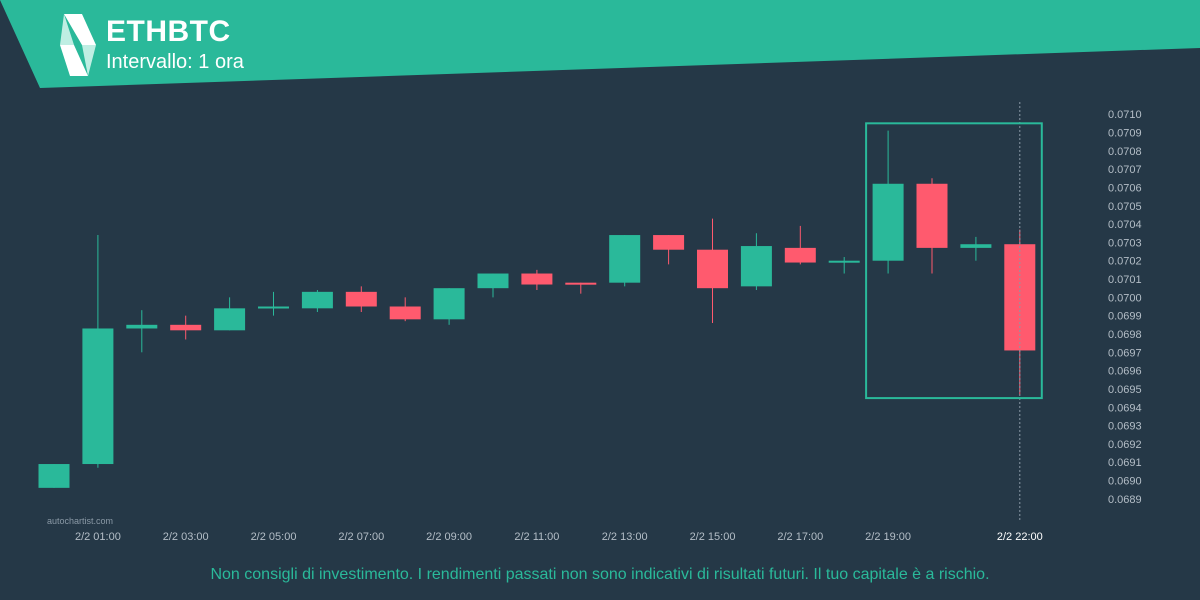  What do you see at coordinates (1125, 280) in the screenshot?
I see `y-tick-label: 0.0701` at bounding box center [1125, 280].